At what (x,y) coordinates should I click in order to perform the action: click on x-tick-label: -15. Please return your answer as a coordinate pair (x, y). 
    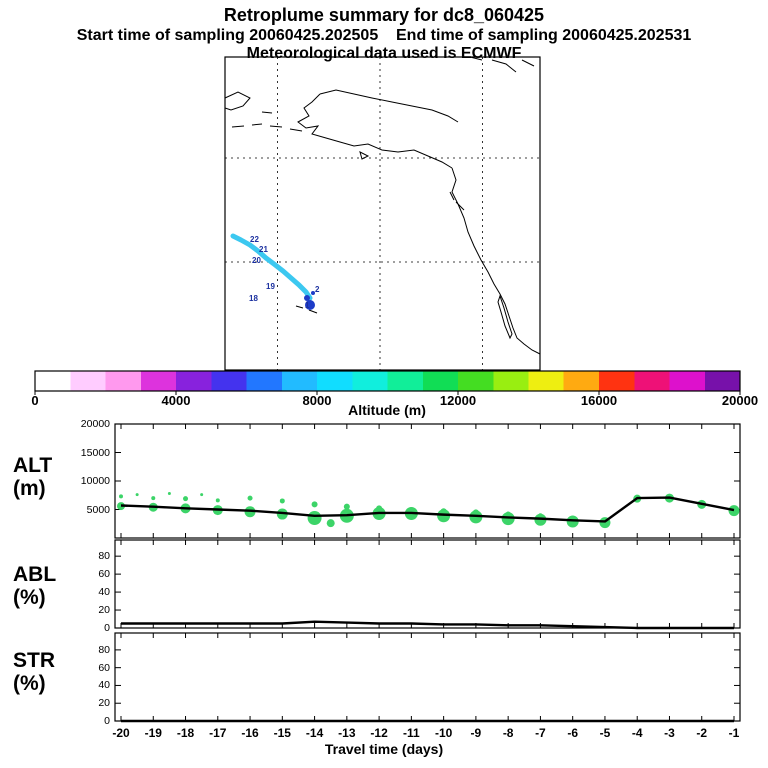
    Looking at the image, I should click on (282, 733).